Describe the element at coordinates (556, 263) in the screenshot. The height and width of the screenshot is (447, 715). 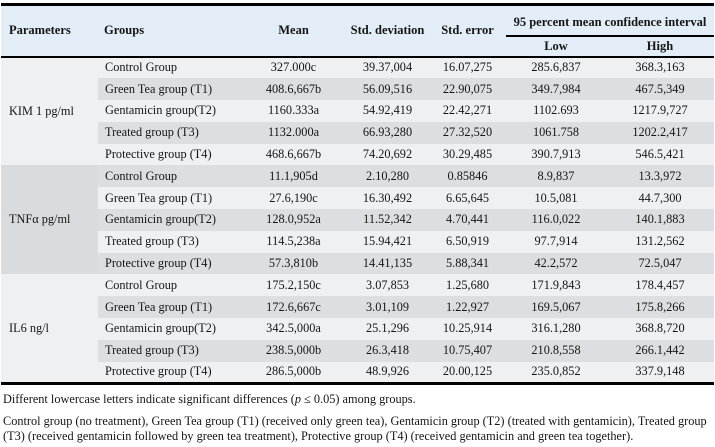
I see `ci-low-cell: 42.2,572` at that location.